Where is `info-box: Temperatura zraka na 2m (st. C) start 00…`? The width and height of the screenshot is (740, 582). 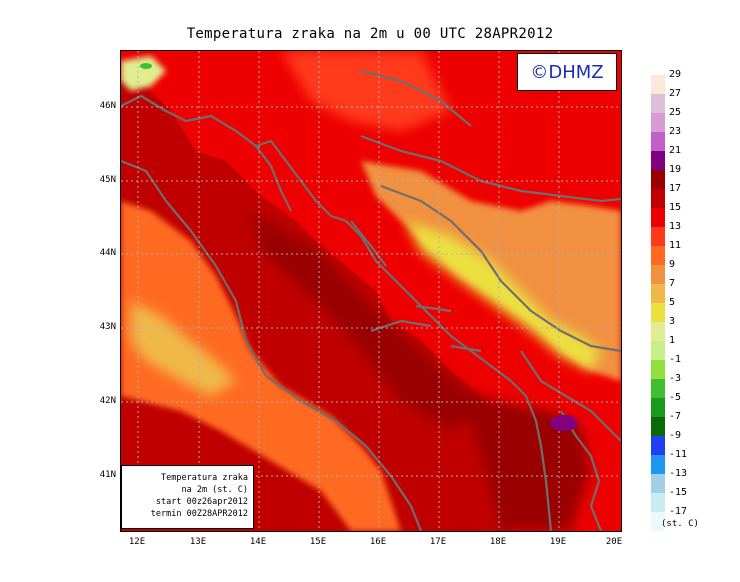 info-box: Temperatura zraka na 2m (st. C) start 00… is located at coordinates (187, 497).